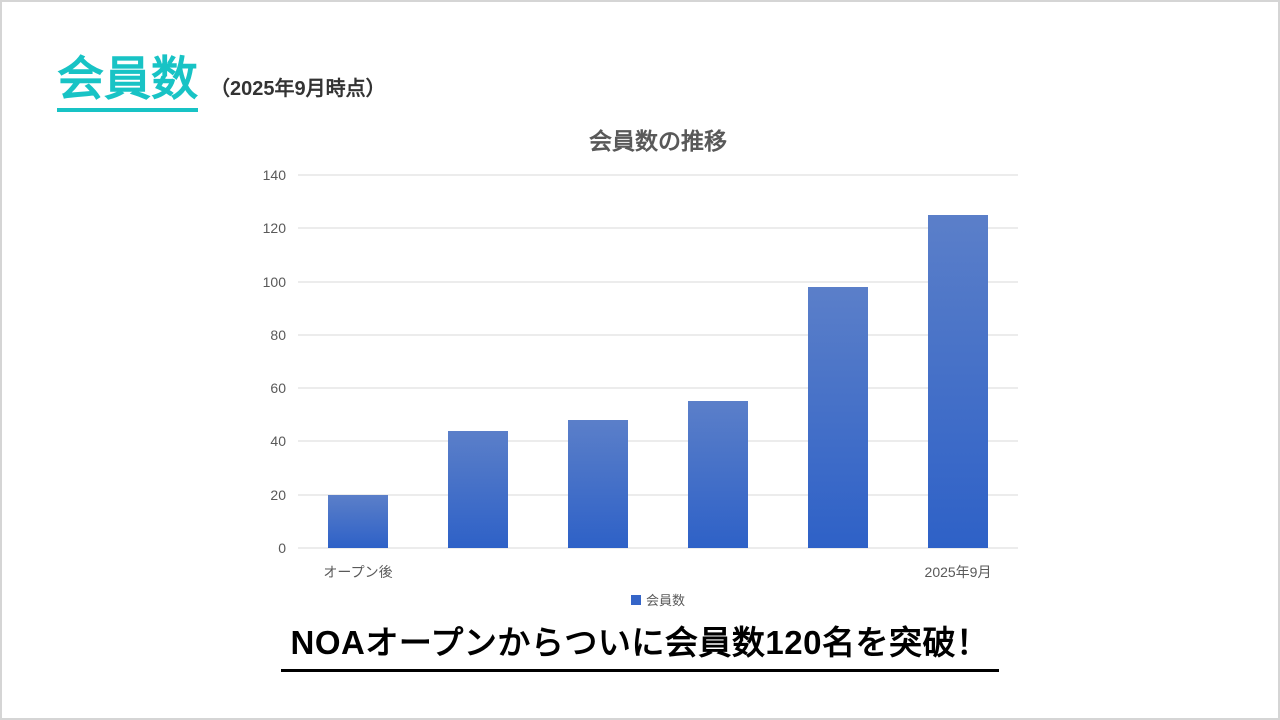 This screenshot has height=720, width=1280. What do you see at coordinates (274, 281) in the screenshot?
I see `y-tick-label: 100` at bounding box center [274, 281].